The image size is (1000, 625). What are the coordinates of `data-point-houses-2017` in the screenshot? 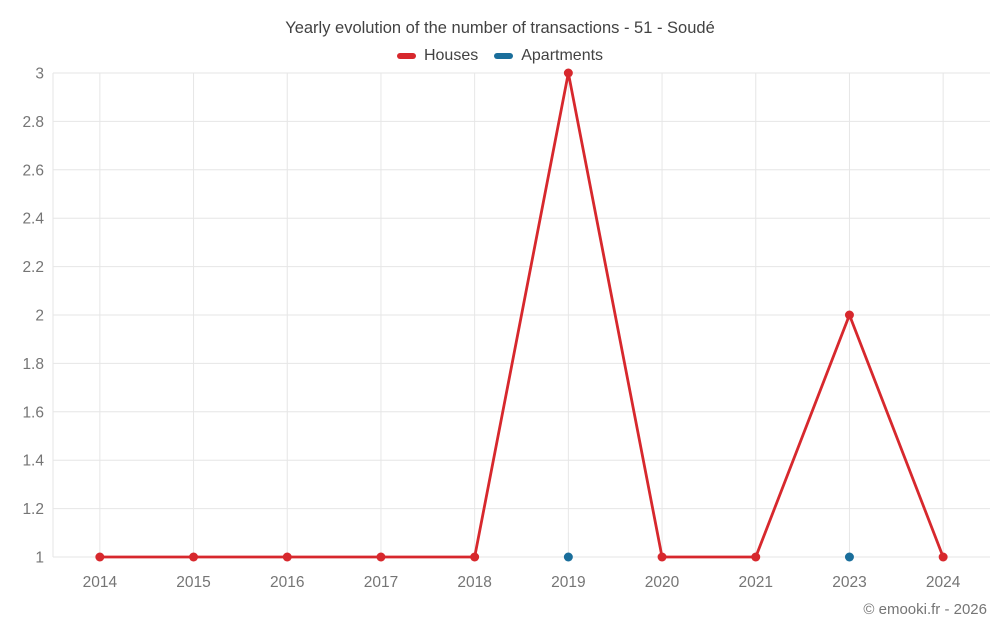 It's located at (381, 557).